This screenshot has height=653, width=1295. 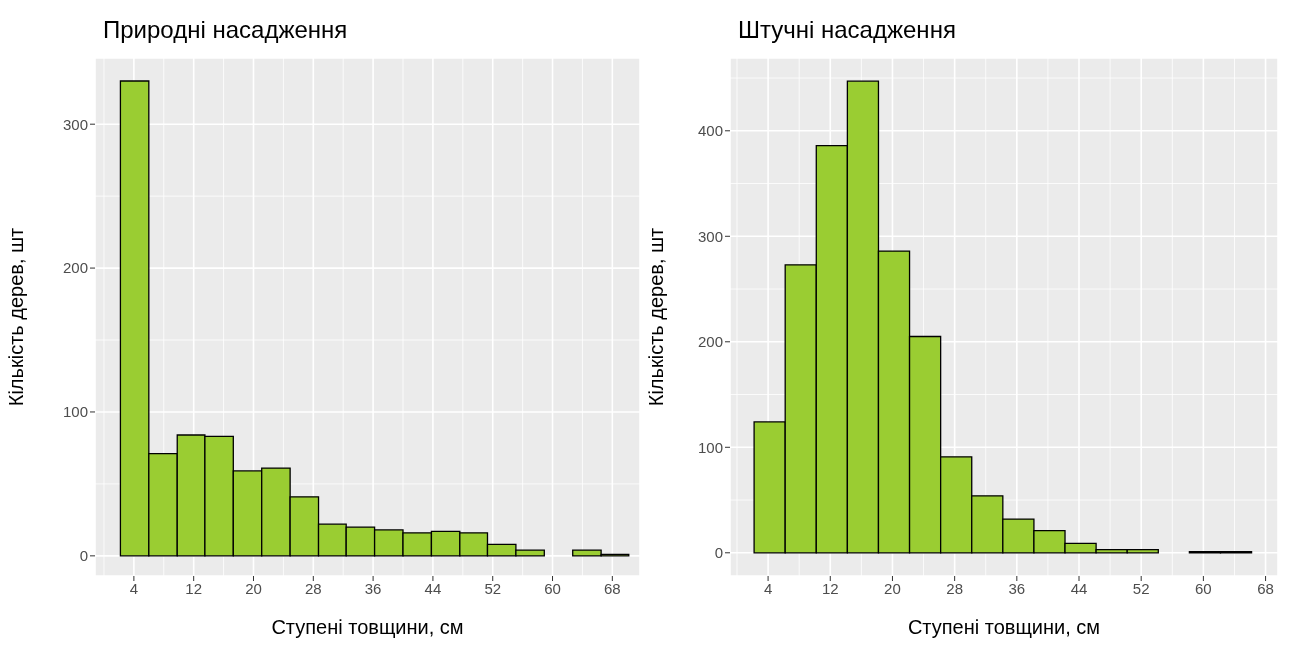 What do you see at coordinates (710, 131) in the screenshot?
I see `y-tick-label: 400` at bounding box center [710, 131].